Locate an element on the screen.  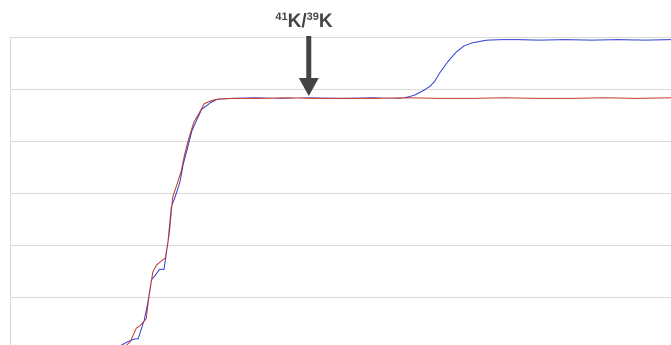
annotation-label: 41K/39K is located at coordinates (304, 21).